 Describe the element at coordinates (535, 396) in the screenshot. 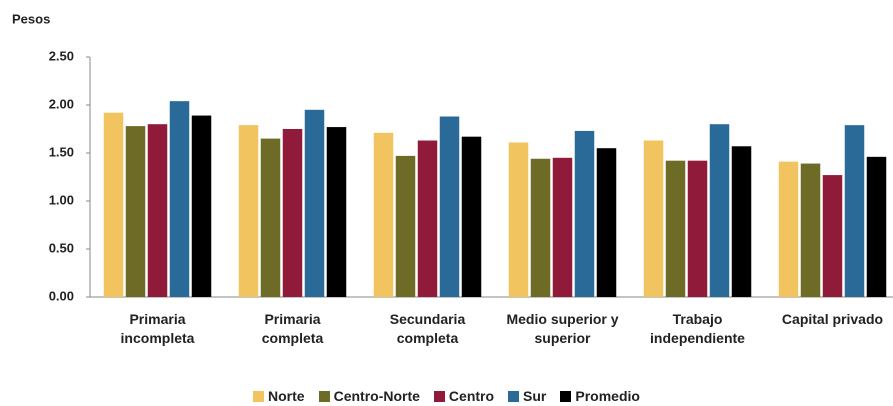

I see `legend-label: Sur` at that location.